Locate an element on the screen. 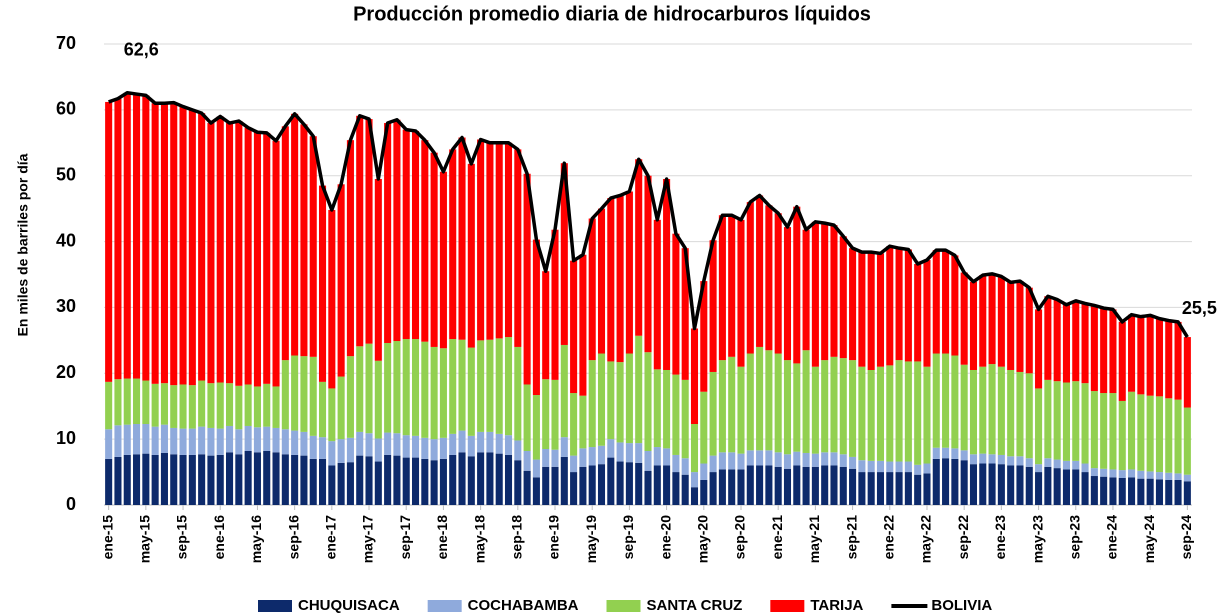  y-tick-label: 30 is located at coordinates (66, 306).